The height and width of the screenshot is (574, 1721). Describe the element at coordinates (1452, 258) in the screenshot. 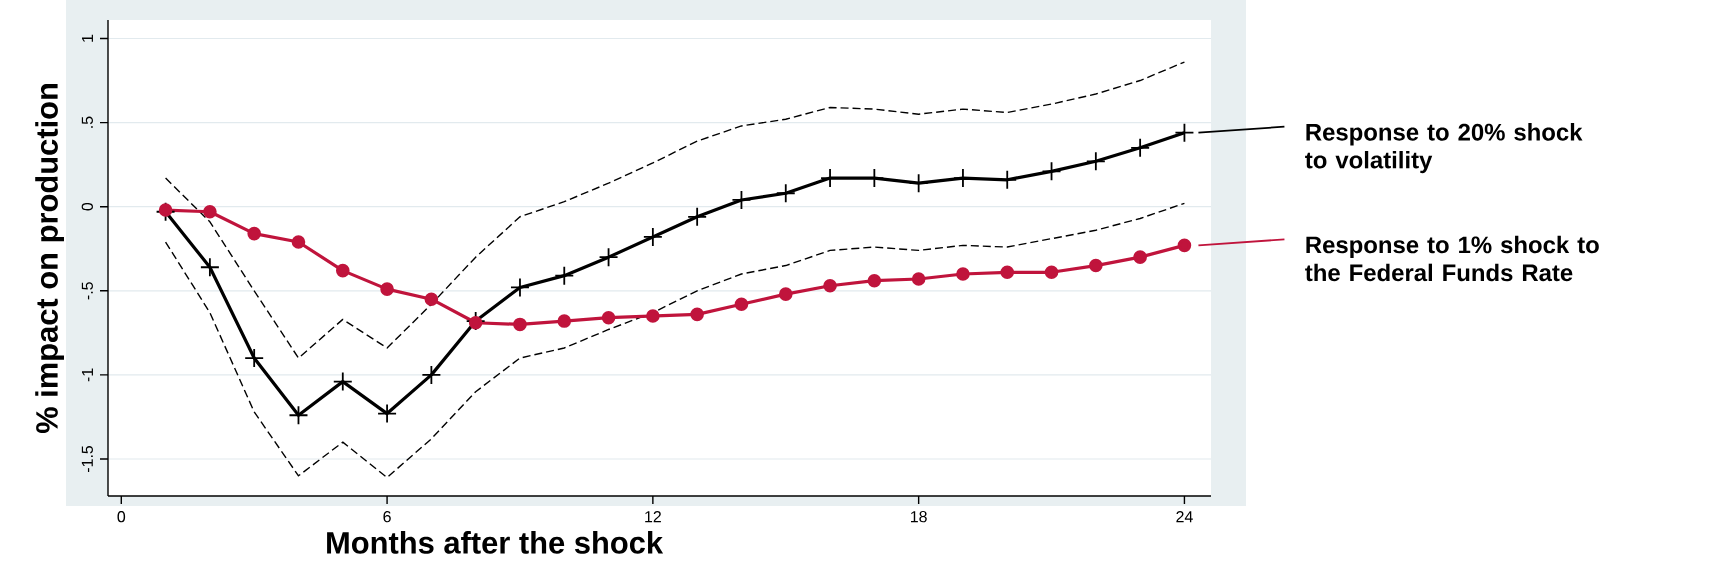

I see `legend-label: Response to 1% shock to the Federal Funds Rate` at that location.